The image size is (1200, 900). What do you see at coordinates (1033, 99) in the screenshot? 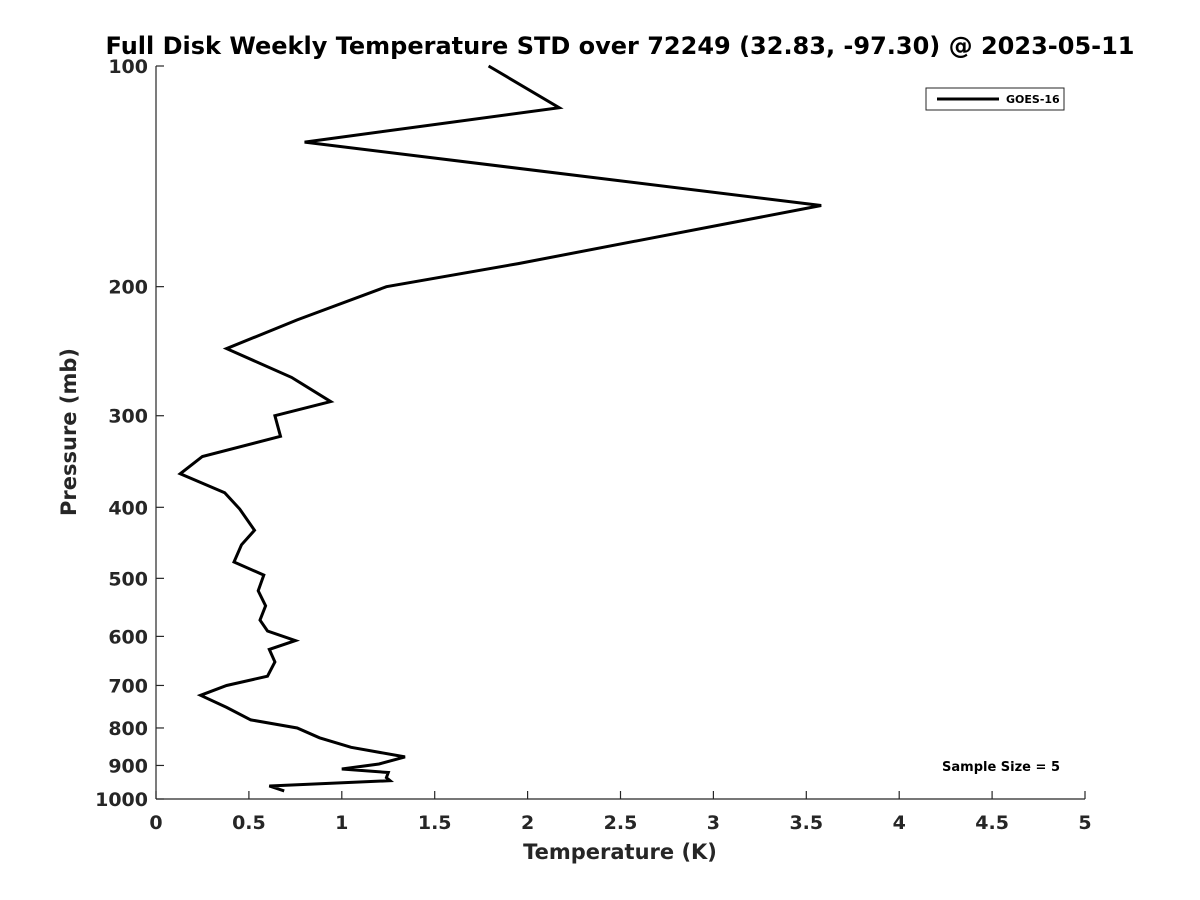
I see `legend-label-goes-16: GOES-16` at bounding box center [1033, 99].